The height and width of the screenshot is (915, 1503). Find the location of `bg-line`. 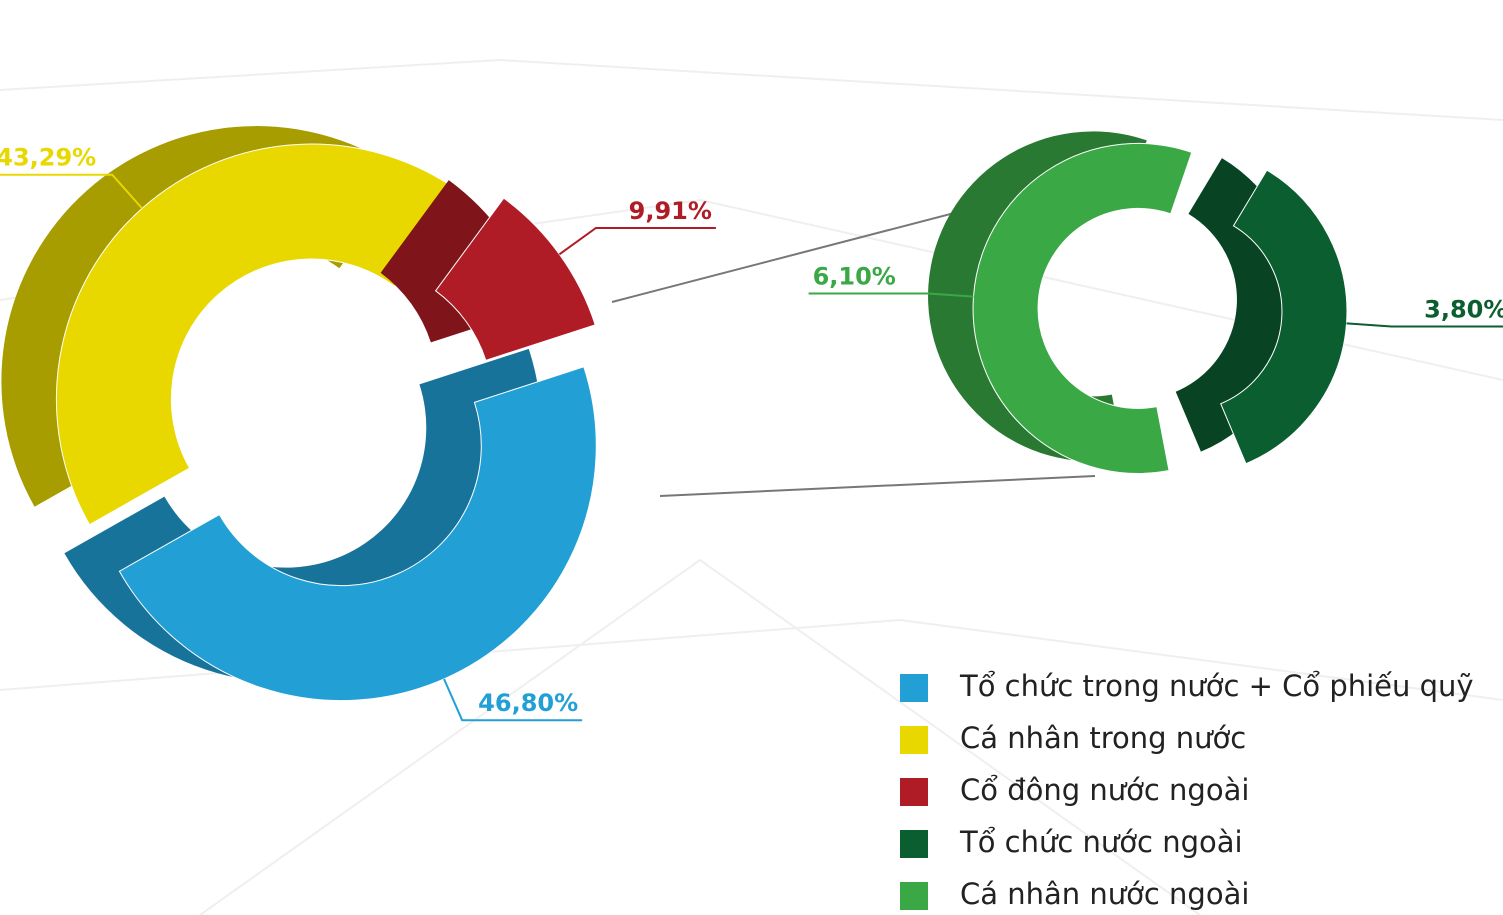

bg-line is located at coordinates (751, 89).